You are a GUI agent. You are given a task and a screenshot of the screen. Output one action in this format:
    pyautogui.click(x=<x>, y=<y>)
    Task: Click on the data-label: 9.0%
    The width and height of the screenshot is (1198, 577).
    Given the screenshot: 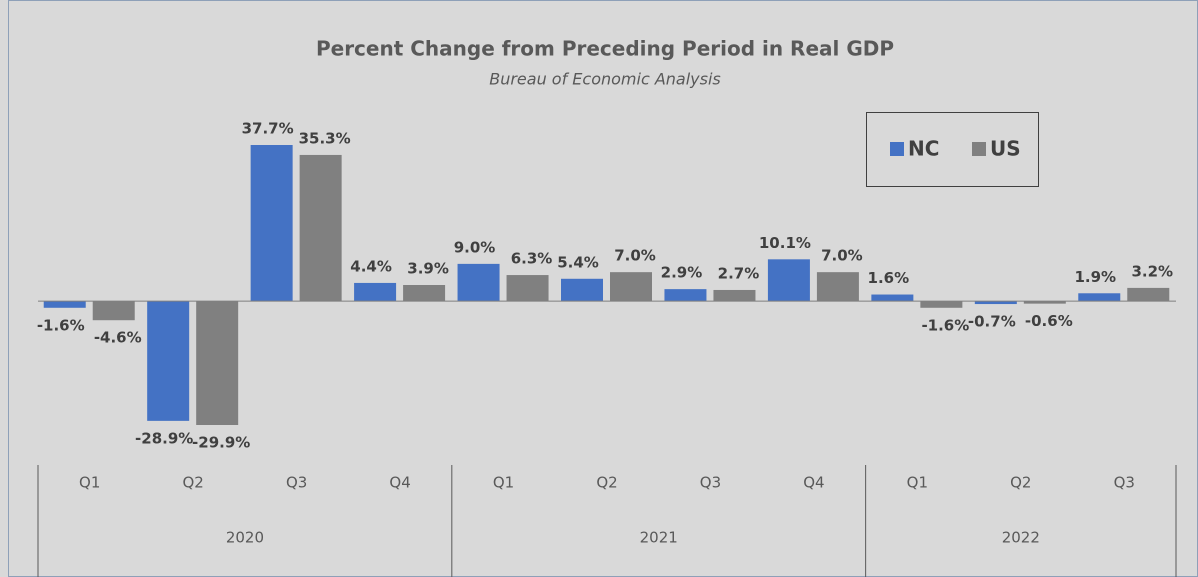 What is the action you would take?
    pyautogui.click(x=475, y=247)
    